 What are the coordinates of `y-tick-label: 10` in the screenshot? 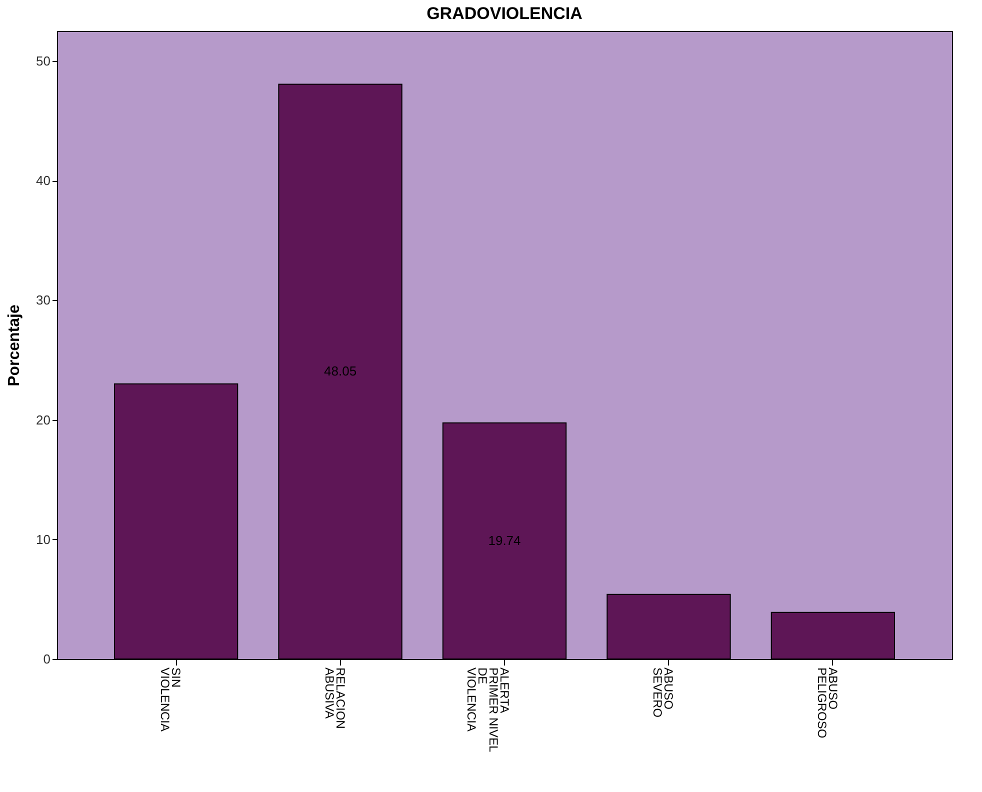 It's located at (43, 539).